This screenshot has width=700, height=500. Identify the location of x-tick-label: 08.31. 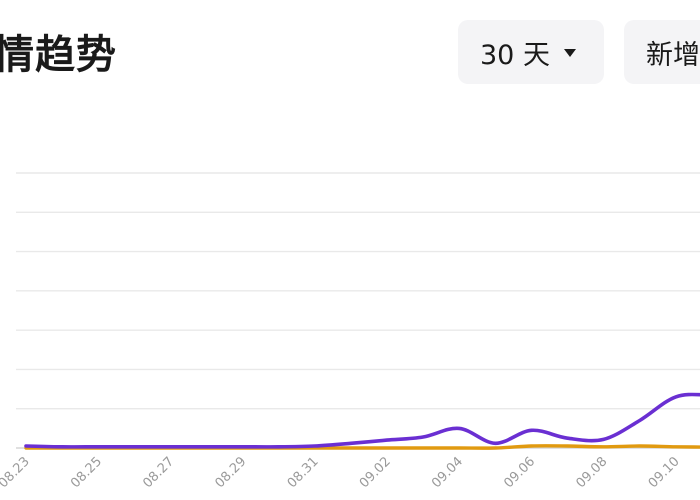
(303, 472).